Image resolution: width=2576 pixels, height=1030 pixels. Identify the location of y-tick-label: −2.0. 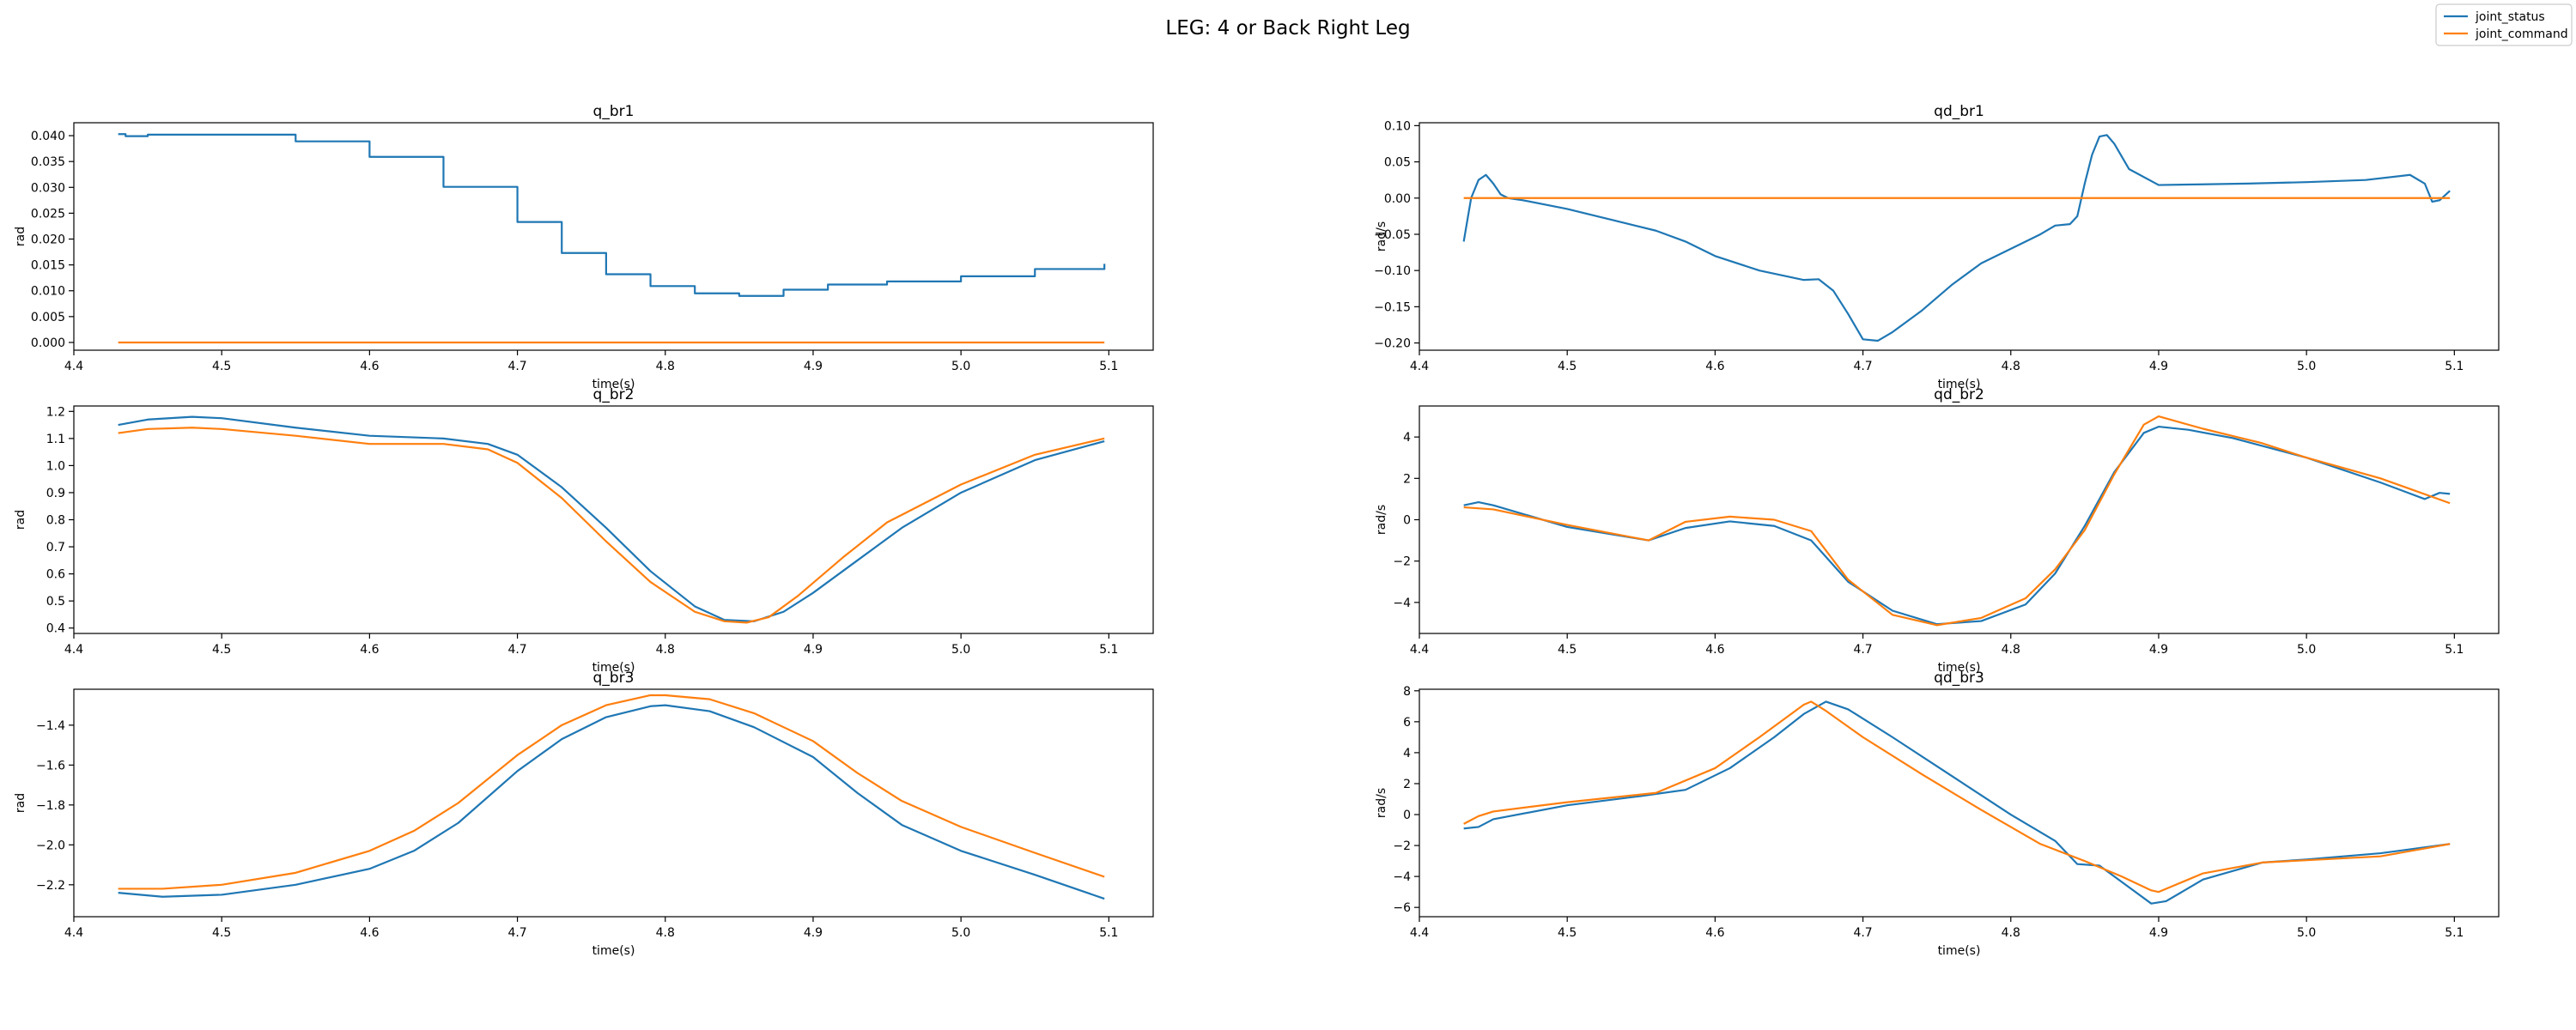
(50, 845).